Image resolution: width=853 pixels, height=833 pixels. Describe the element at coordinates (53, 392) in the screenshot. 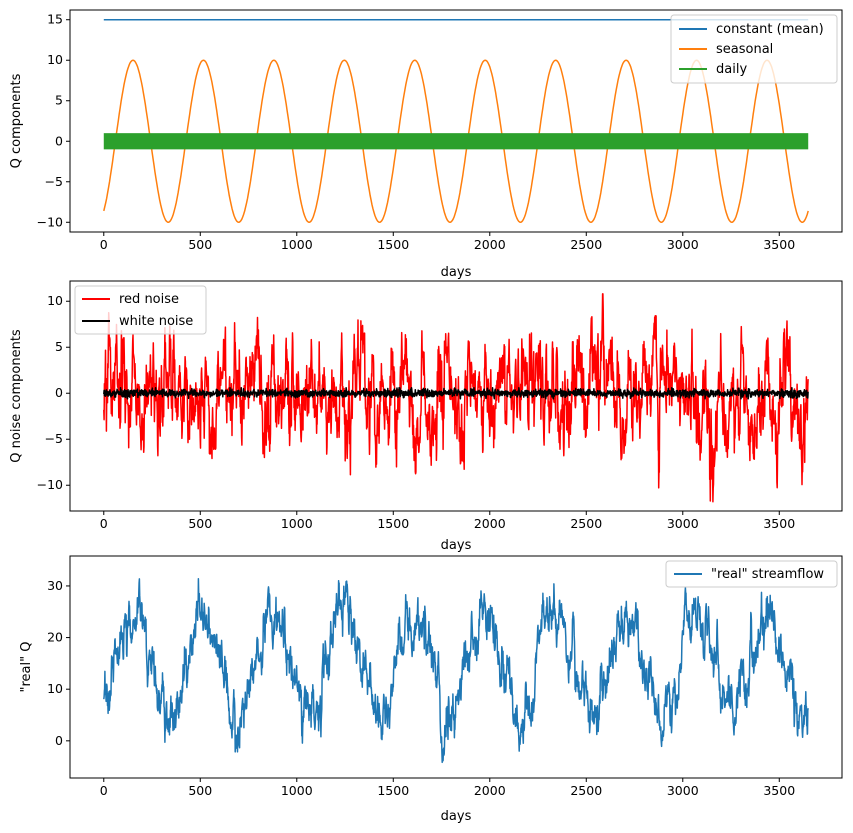

I see `noise-y-ticks: −10 −5 0 5 10` at that location.